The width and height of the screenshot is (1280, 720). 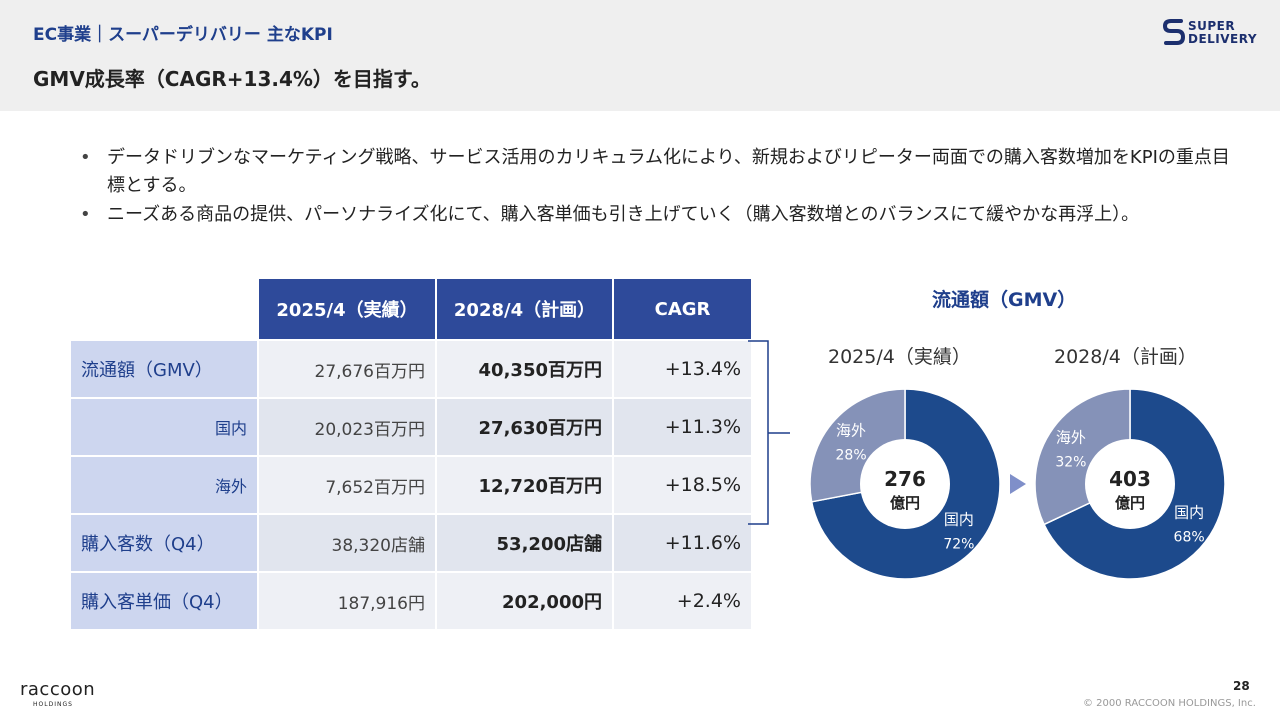 What do you see at coordinates (1241, 686) in the screenshot?
I see `page-number: 28` at bounding box center [1241, 686].